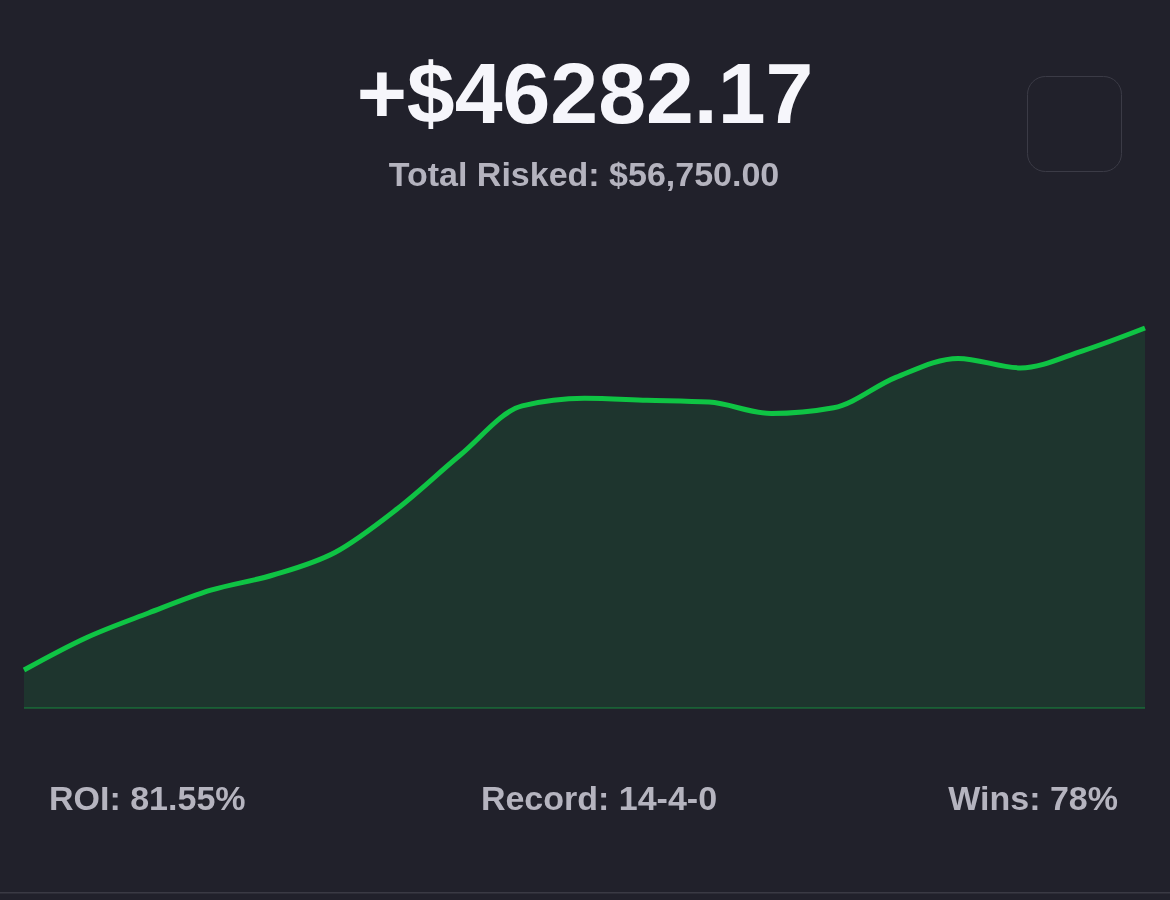 The image size is (1170, 900). What do you see at coordinates (1033, 798) in the screenshot?
I see `text: Wins: 78%` at bounding box center [1033, 798].